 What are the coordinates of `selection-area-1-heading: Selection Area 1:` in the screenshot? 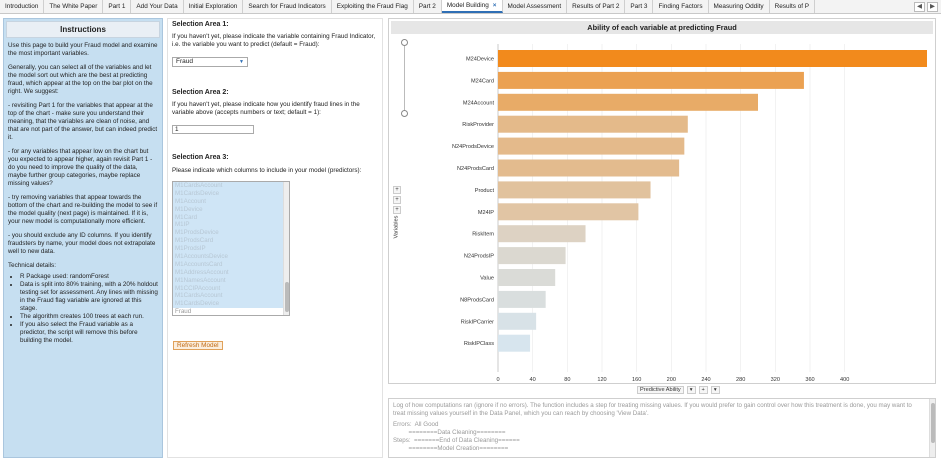 It's located at (200, 24).